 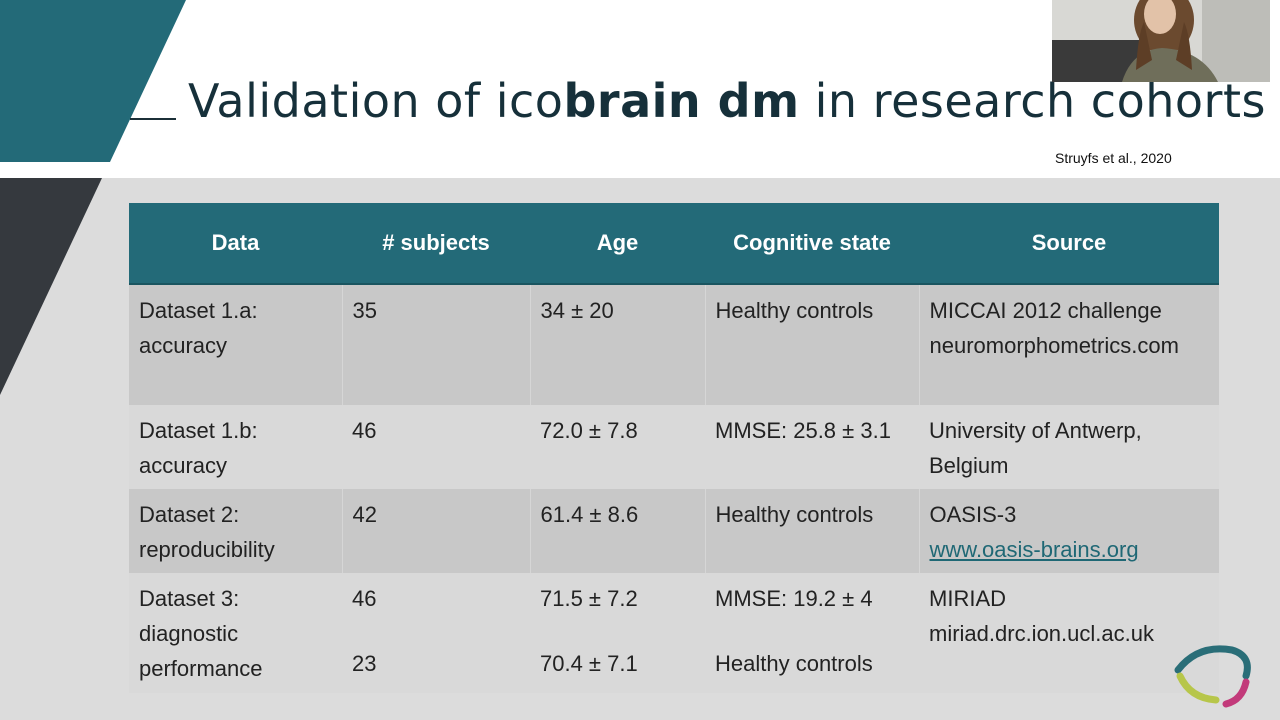 I want to click on cell-cognitive-state: MMSE: 25.8 ± 3.1, so click(x=812, y=447).